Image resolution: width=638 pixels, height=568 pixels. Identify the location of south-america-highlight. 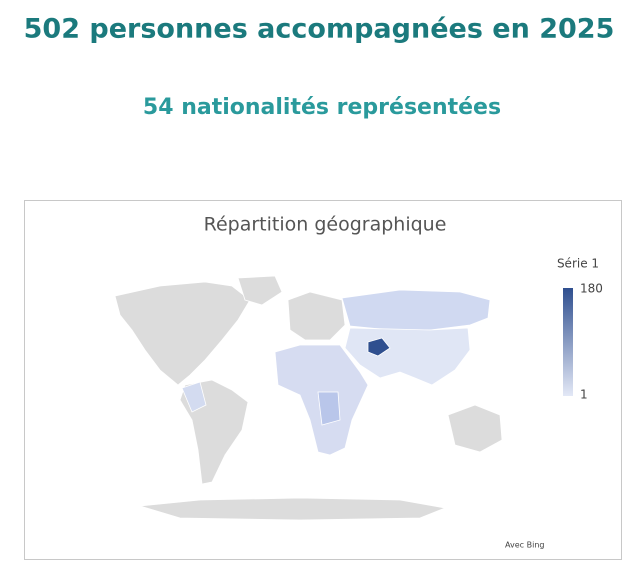
(194, 397).